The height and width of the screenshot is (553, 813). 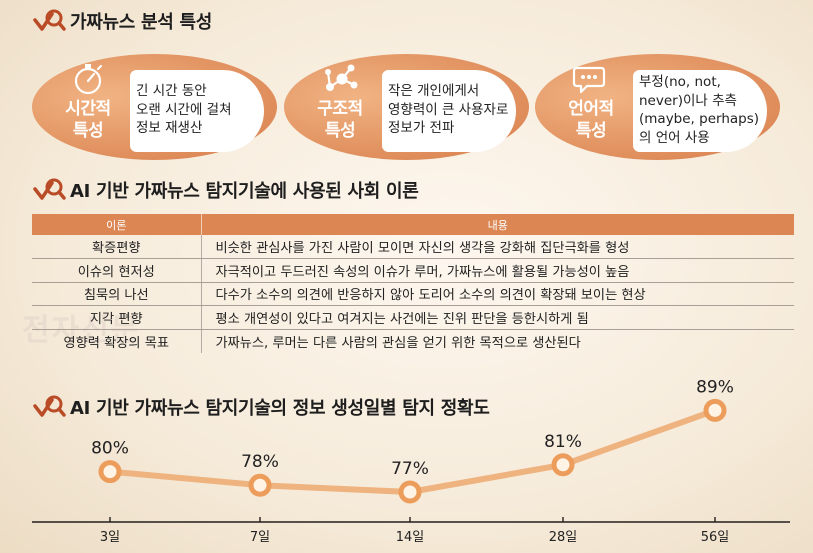 I want to click on x-tick-label: 7일, so click(x=260, y=537).